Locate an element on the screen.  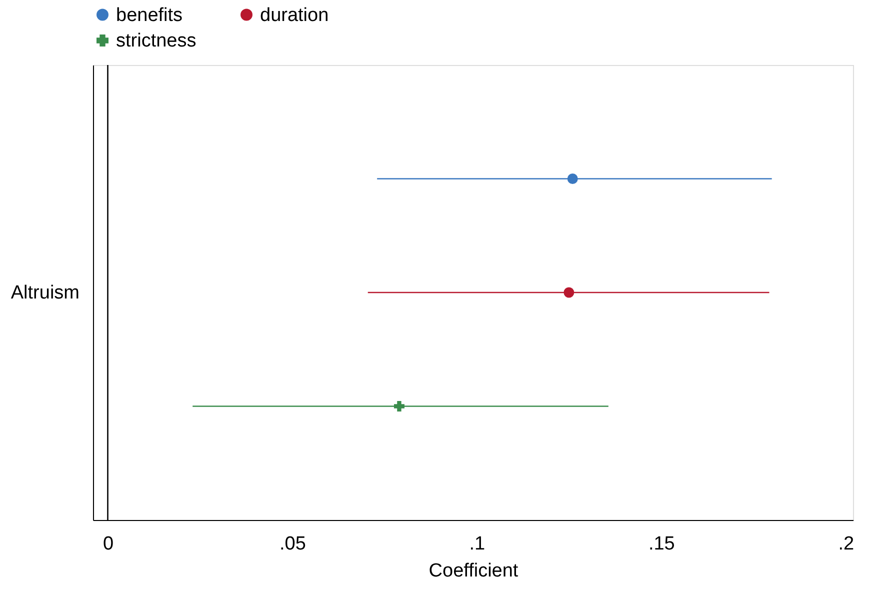
x-tick-label: .1 is located at coordinates (477, 544).